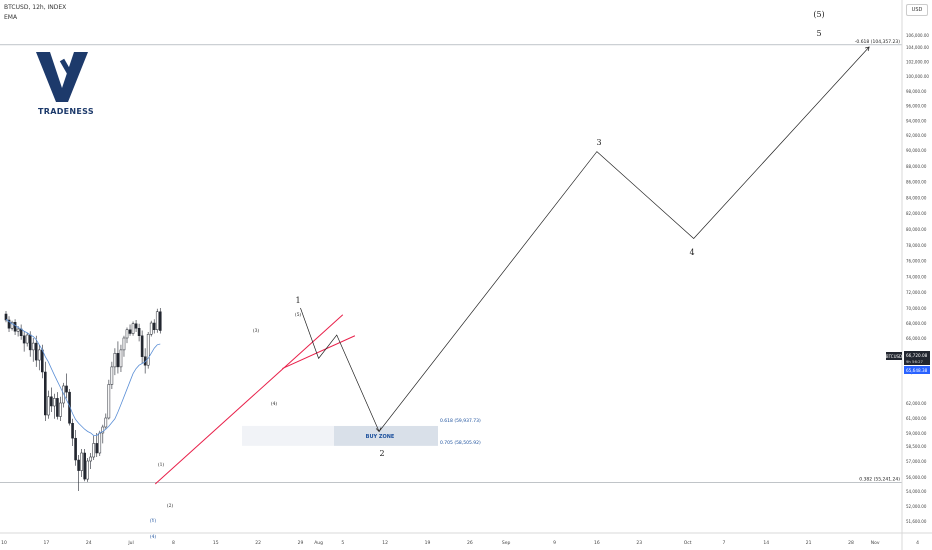 This screenshot has height=550, width=932. Describe the element at coordinates (818, 14) in the screenshot. I see `top-wave-label: (5)` at that location.